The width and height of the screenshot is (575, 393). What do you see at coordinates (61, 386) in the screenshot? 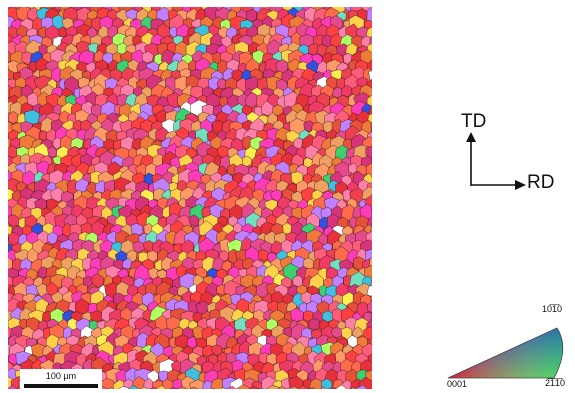
I see `scale-bar-line` at bounding box center [61, 386].